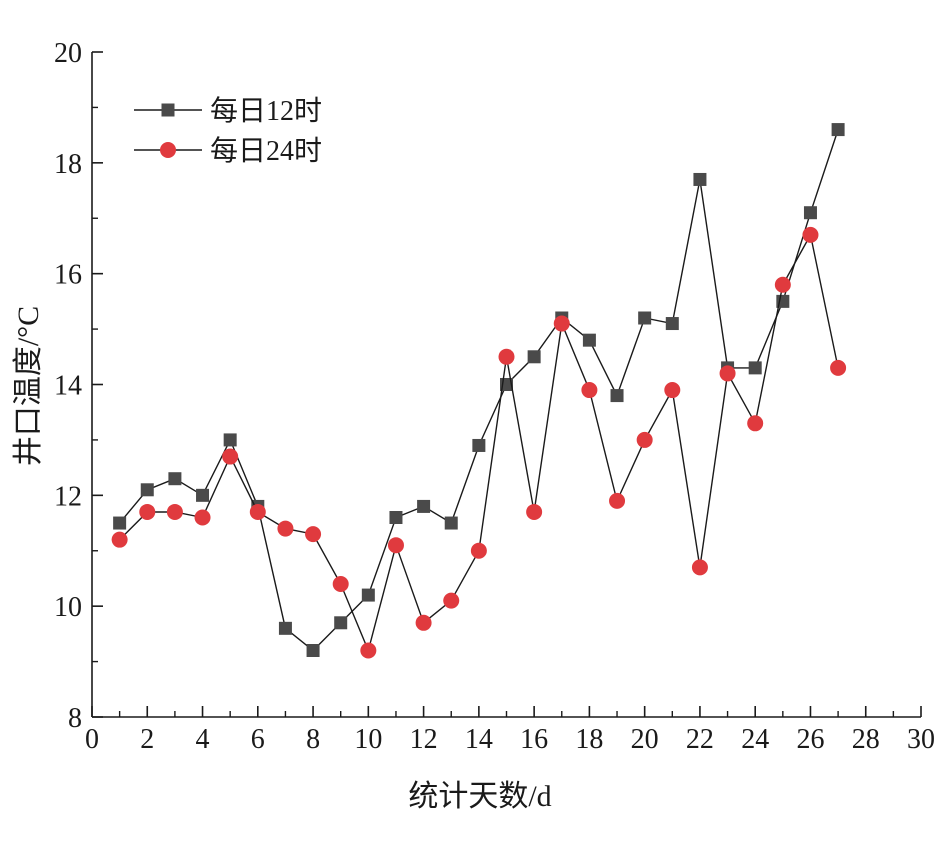 This screenshot has width=941, height=842. I want to click on x-tick-label: 4, so click(203, 739).